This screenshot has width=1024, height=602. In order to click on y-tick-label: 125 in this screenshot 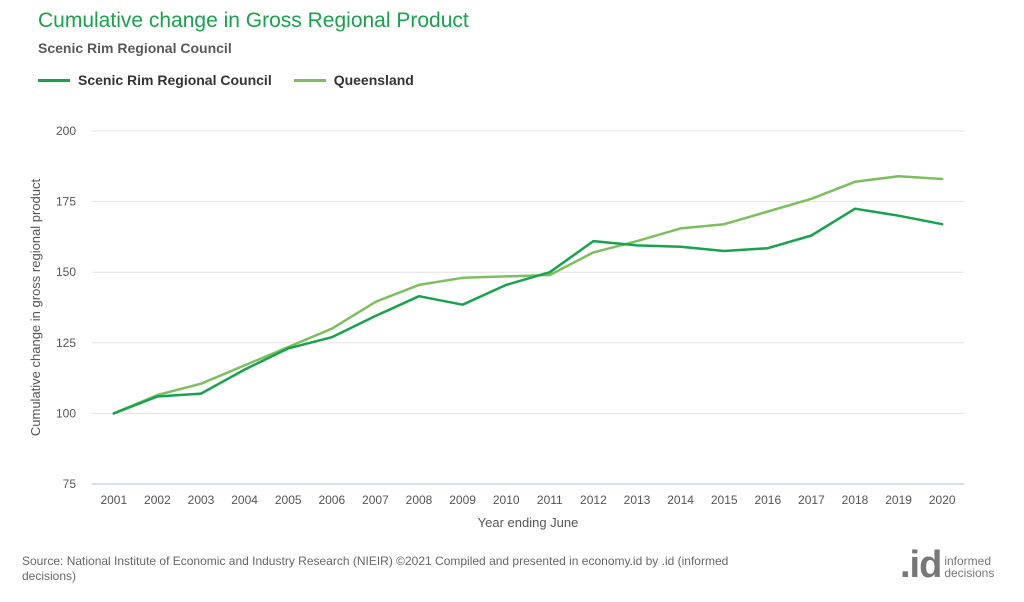, I will do `click(66, 343)`.